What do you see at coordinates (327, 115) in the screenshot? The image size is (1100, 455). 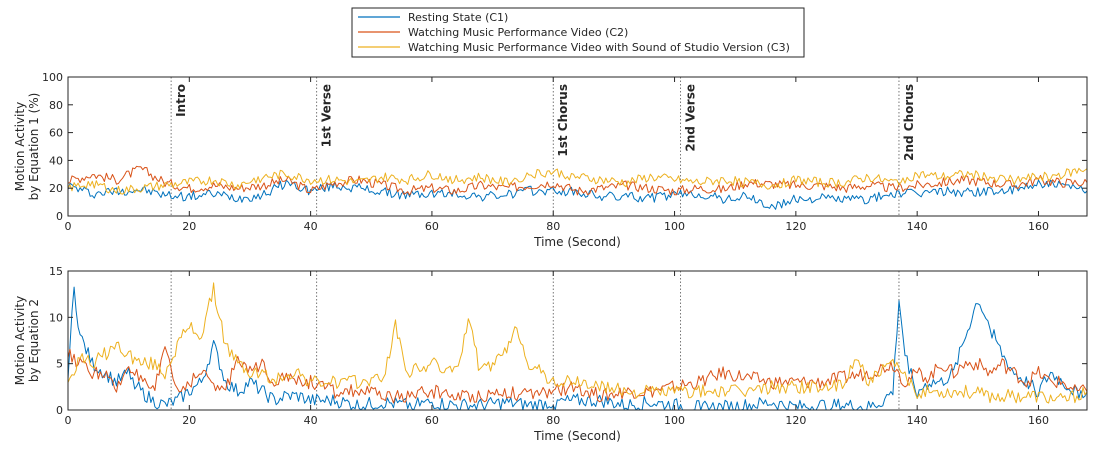 I see `segment-label: 1st Verse` at bounding box center [327, 115].